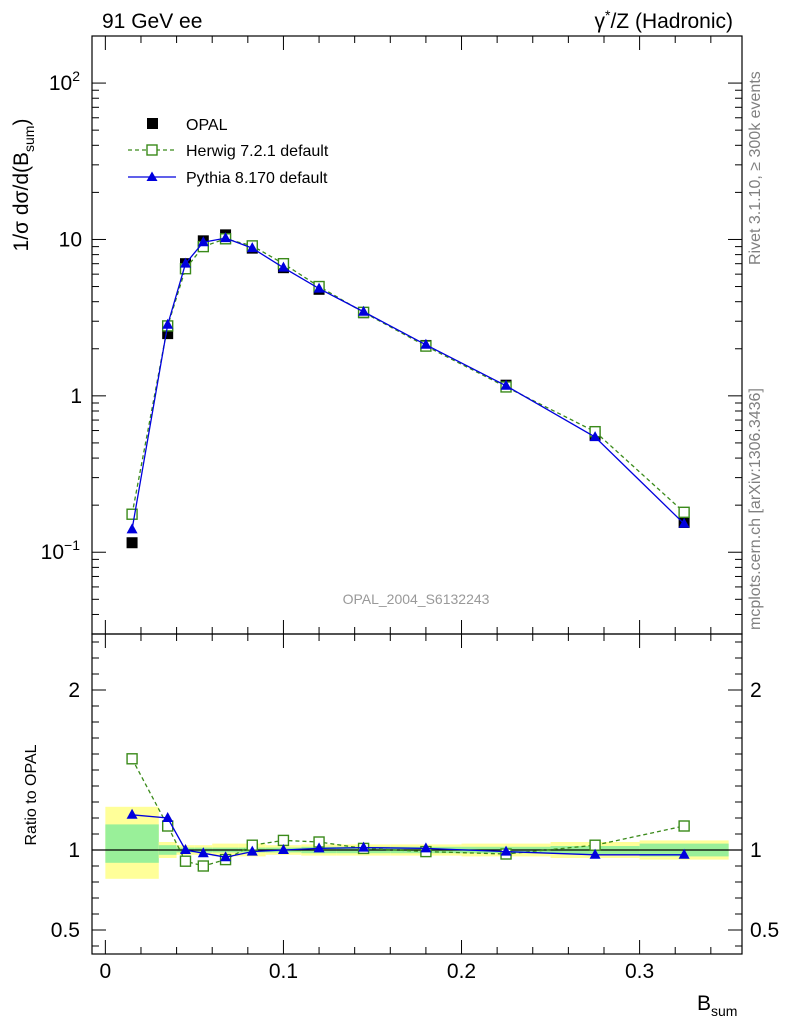 The height and width of the screenshot is (1024, 786). Describe the element at coordinates (257, 178) in the screenshot. I see `legend-label-pythia: Pythia 8.170 default` at that location.